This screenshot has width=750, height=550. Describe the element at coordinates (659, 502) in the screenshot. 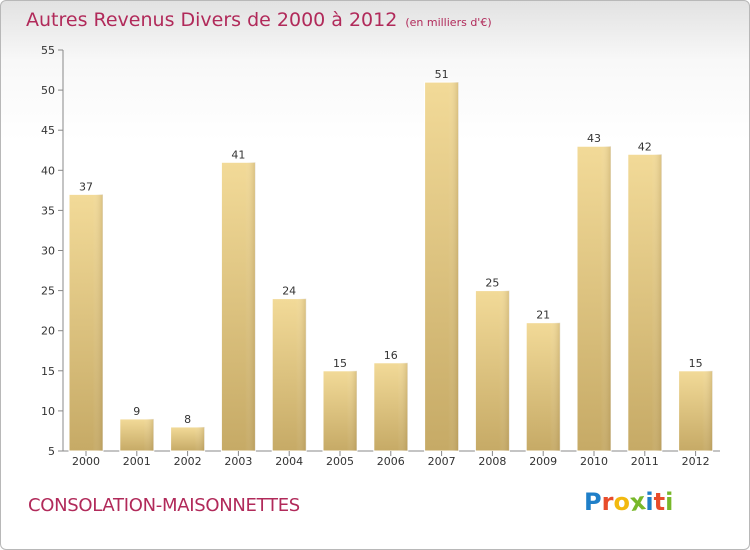

I see `logo-letter: t` at that location.